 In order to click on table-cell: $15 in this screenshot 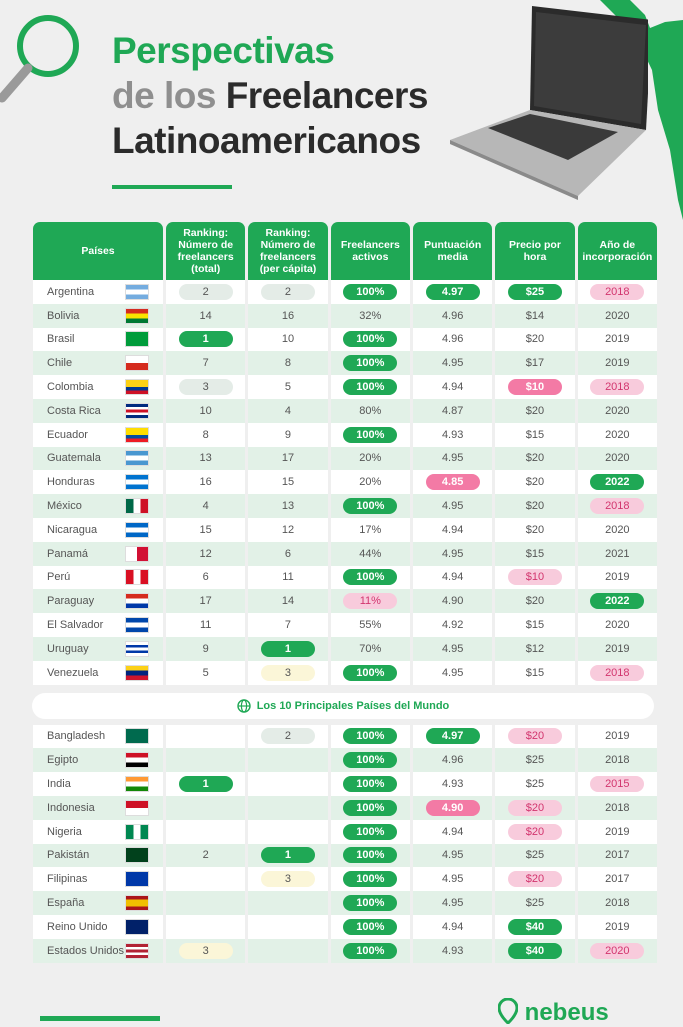, I will do `click(535, 434)`.